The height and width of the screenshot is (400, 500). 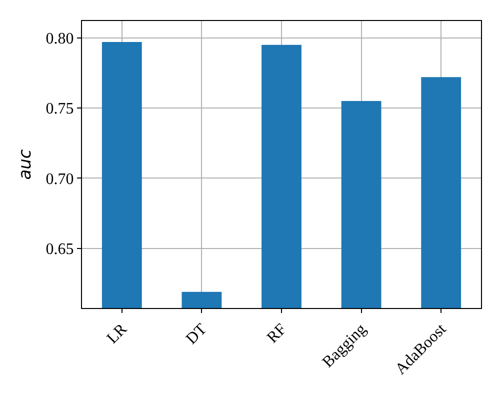 I want to click on y-axis-title: auc, so click(x=25, y=164).